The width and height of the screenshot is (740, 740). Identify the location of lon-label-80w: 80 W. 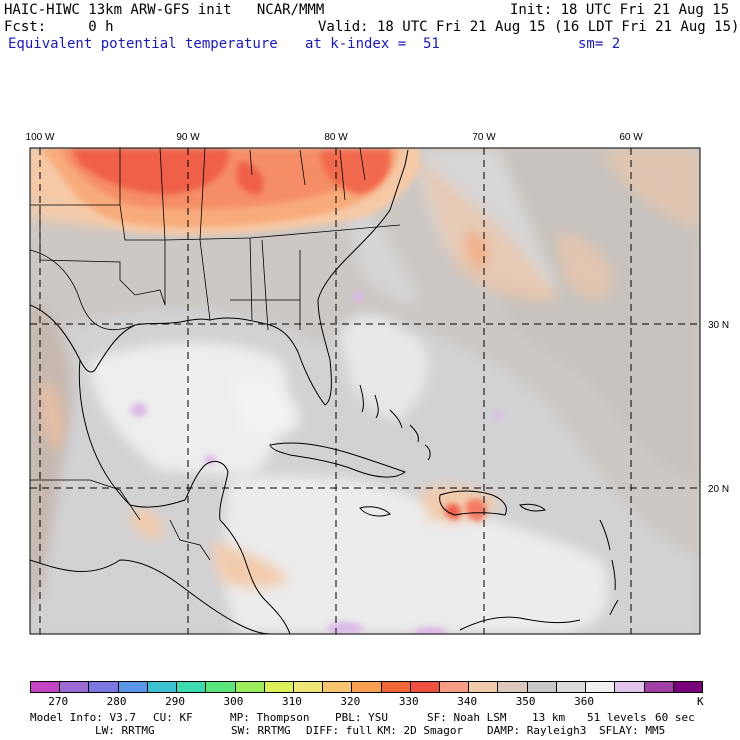
(336, 137).